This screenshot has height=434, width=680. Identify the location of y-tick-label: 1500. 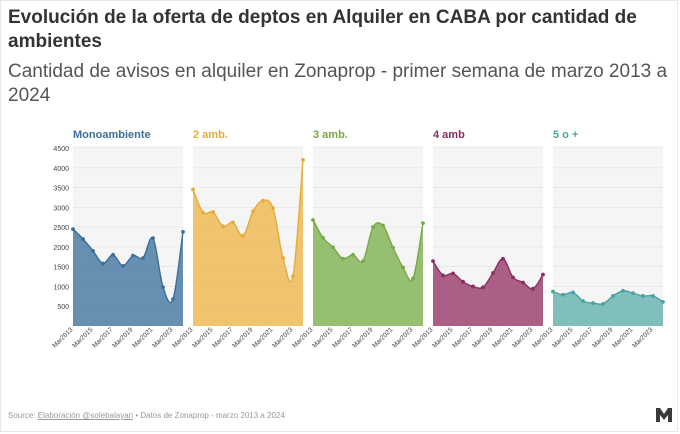
(61, 268).